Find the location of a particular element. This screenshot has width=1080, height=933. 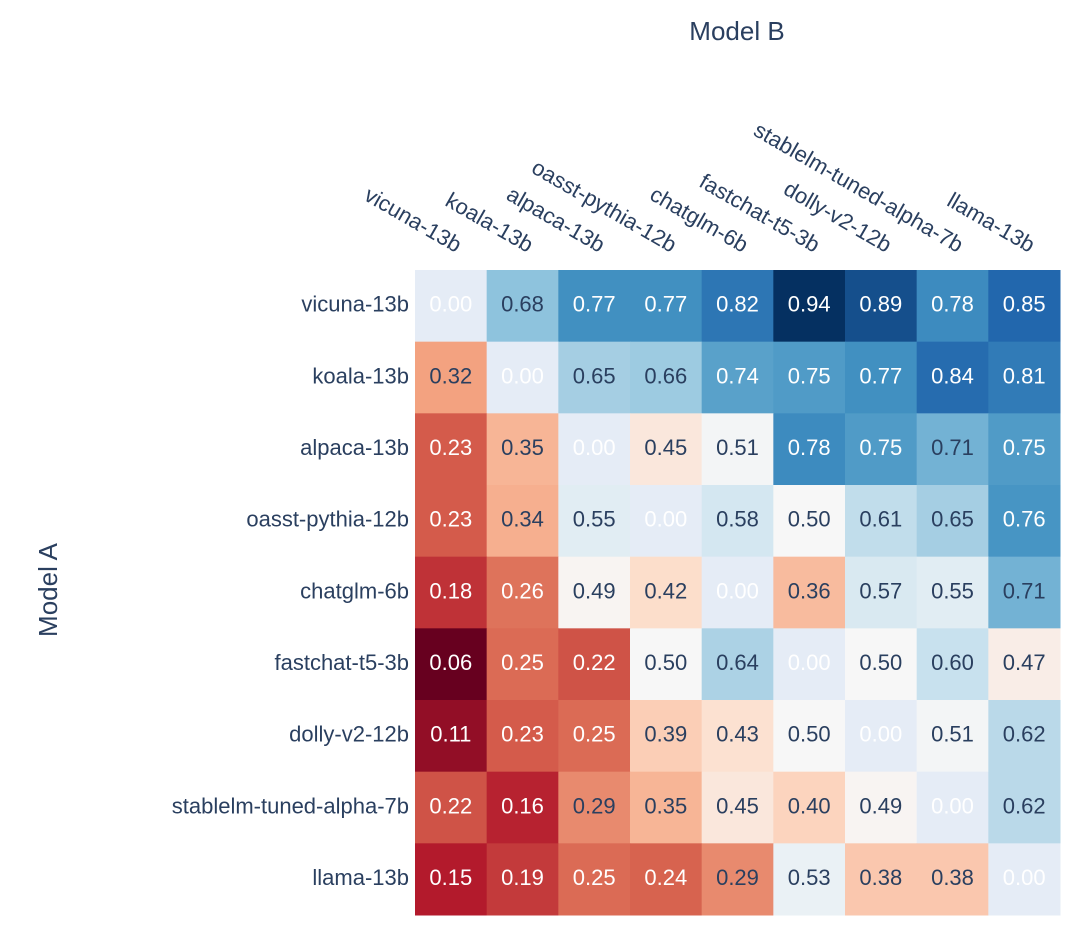

cell-label: 0.47 is located at coordinates (1024, 662).